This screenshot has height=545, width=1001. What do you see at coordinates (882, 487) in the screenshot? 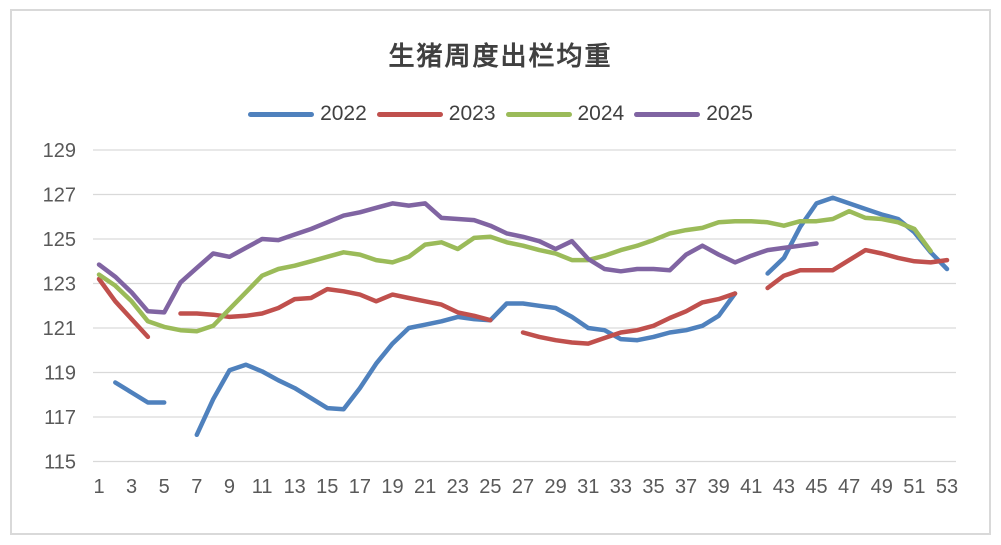
I see `x-axis-label-49: 49` at bounding box center [882, 487].